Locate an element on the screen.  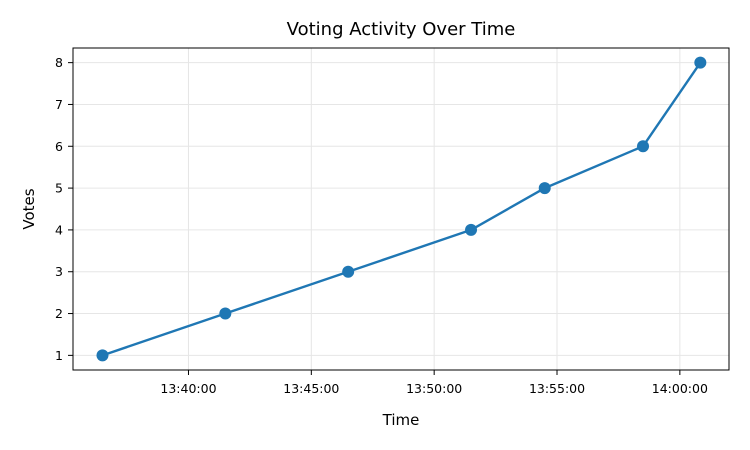
y-tick-label: 5 is located at coordinates (59, 188).